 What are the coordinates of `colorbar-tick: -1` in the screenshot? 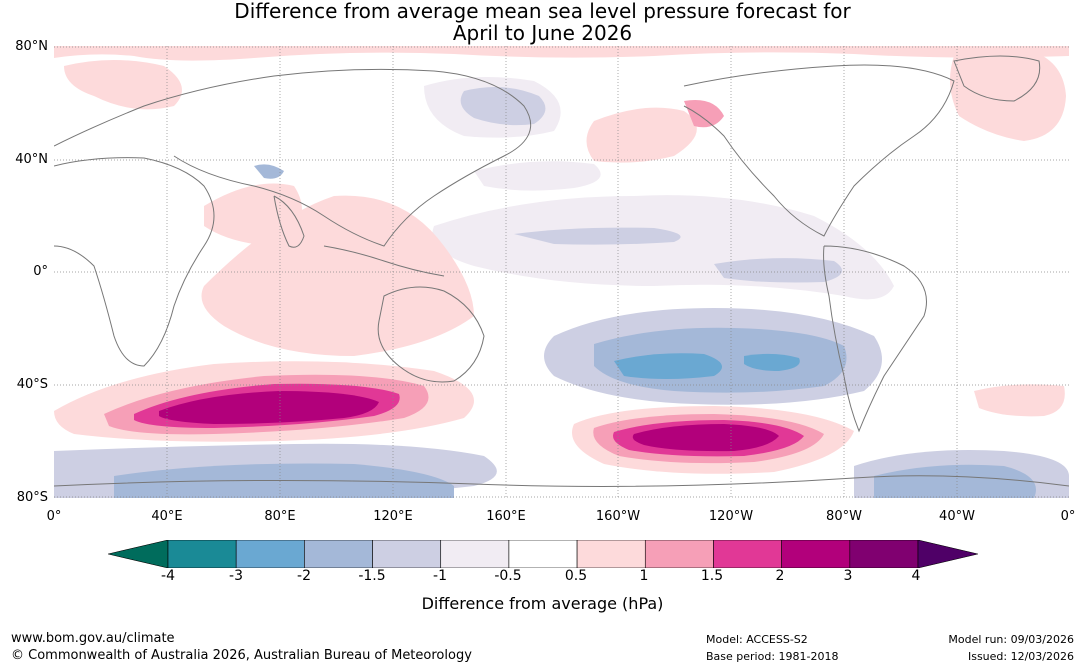 It's located at (440, 576).